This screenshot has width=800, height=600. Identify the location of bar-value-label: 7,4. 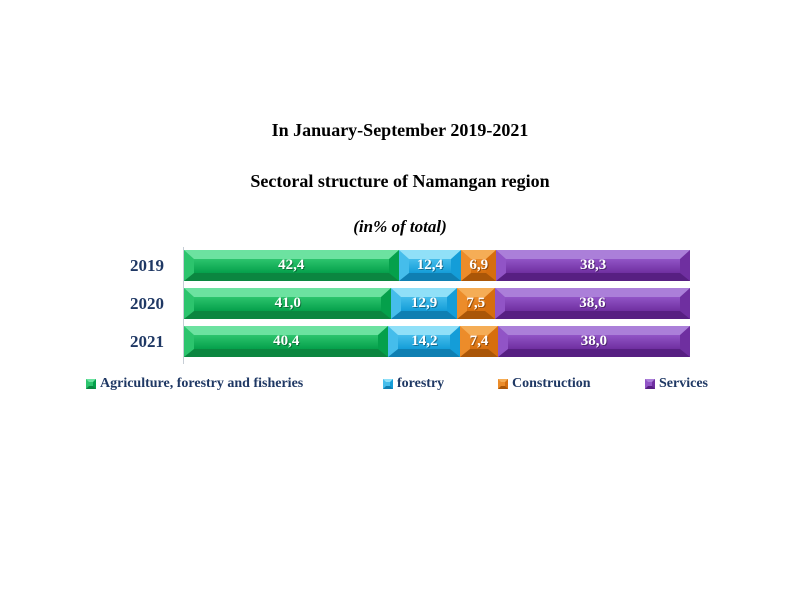
(479, 341).